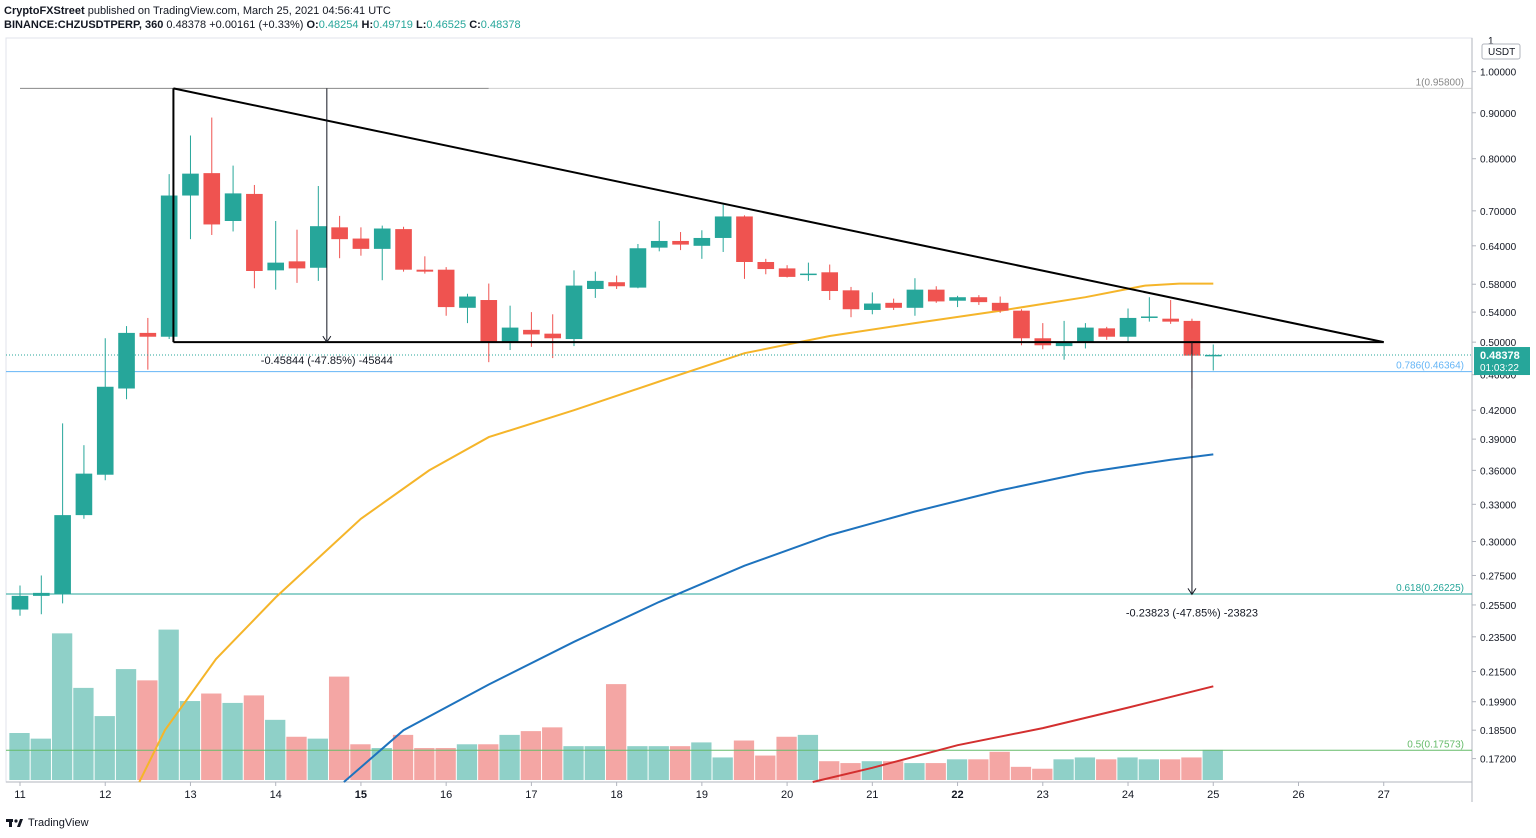 The image size is (1536, 838). I want to click on symbol-label: BINANCE:CHZUSDTPERP, 360, so click(84, 25).